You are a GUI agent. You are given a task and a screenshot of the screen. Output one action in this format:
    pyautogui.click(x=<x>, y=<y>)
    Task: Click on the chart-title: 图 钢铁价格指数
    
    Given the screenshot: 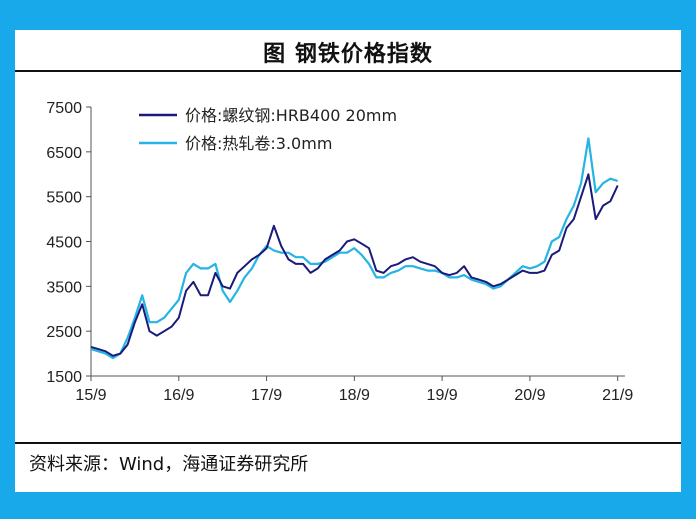 What is the action you would take?
    pyautogui.click(x=348, y=54)
    